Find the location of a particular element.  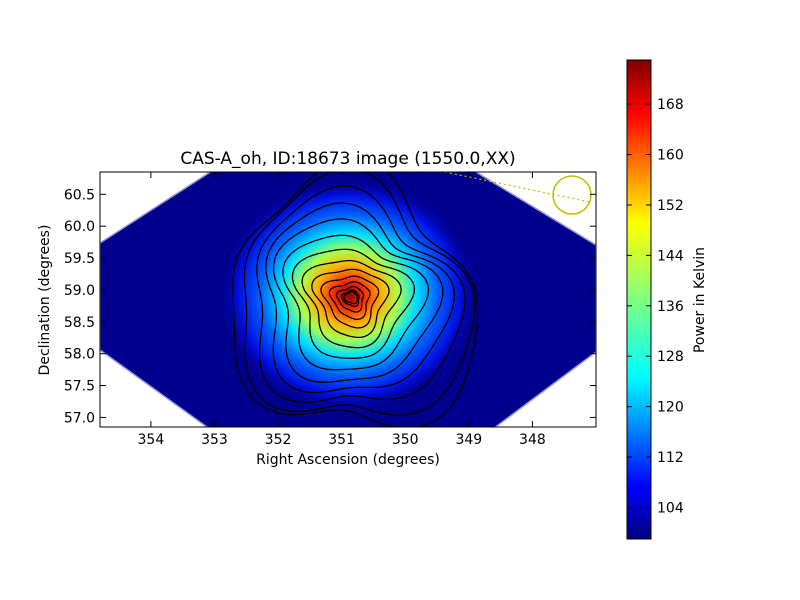

colorbar-gradient is located at coordinates (639, 299).